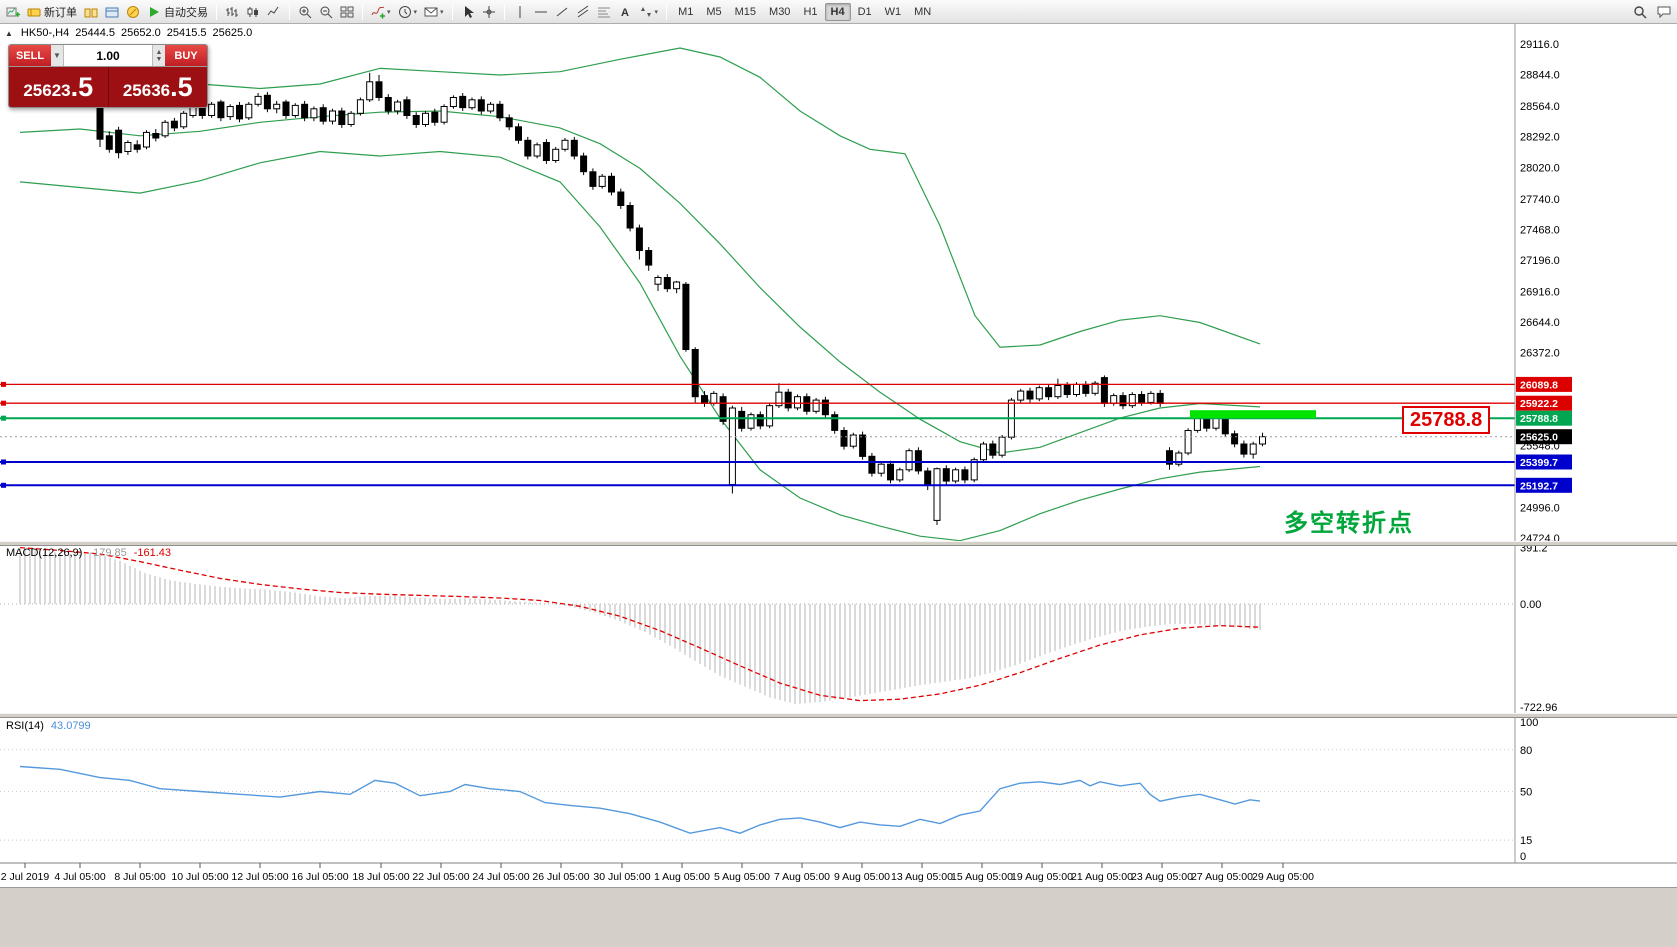  I want to click on zoom-in-button, so click(305, 12).